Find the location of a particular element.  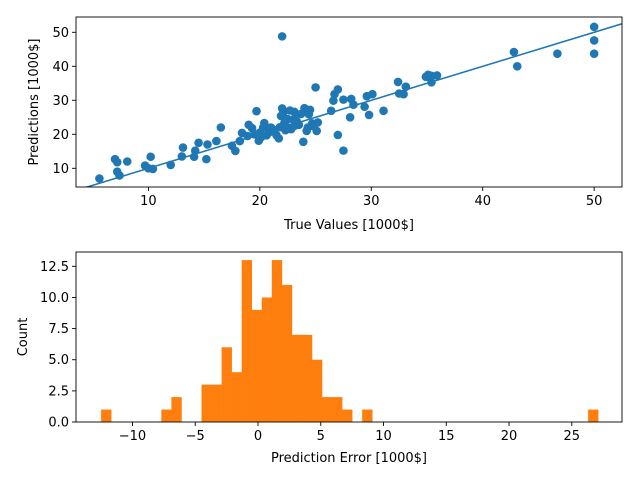

histogram-x-tick-label: 0 is located at coordinates (258, 436).